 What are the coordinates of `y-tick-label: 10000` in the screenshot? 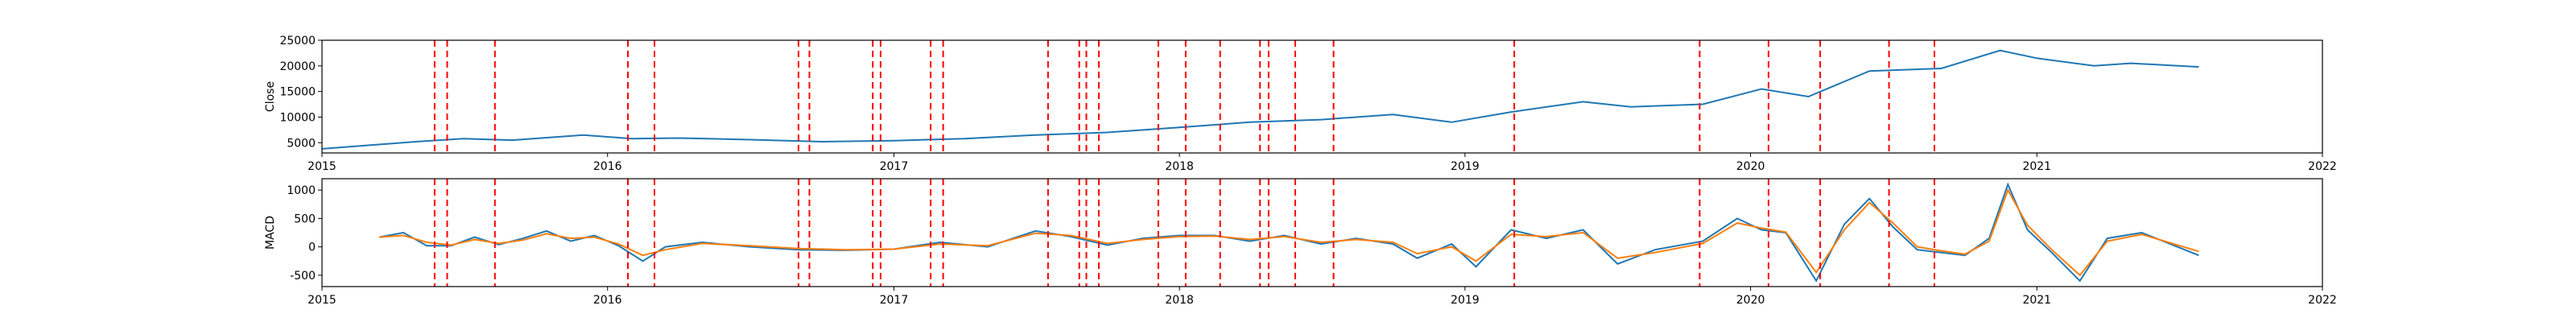 It's located at (297, 117).